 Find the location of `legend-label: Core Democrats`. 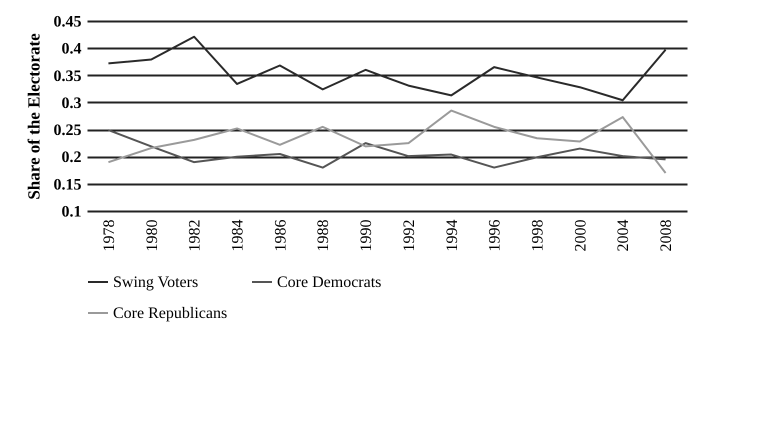

legend-label: Core Democrats is located at coordinates (329, 282).